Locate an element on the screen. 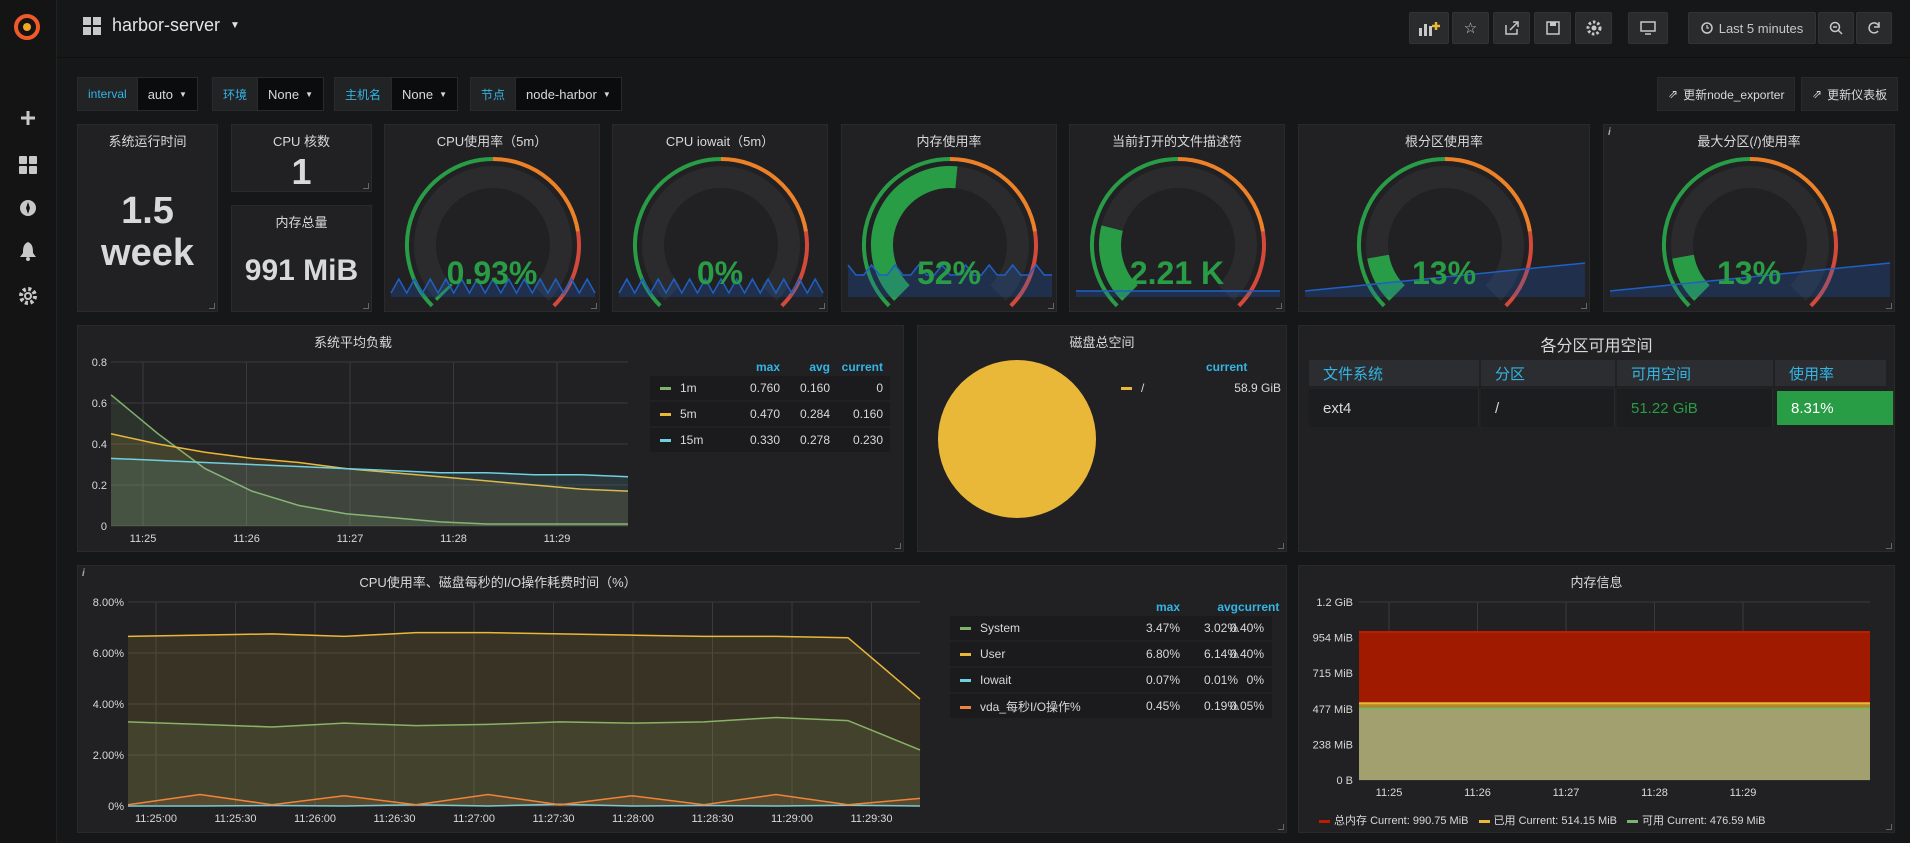 This screenshot has height=843, width=1910. settings-button is located at coordinates (1593, 28).